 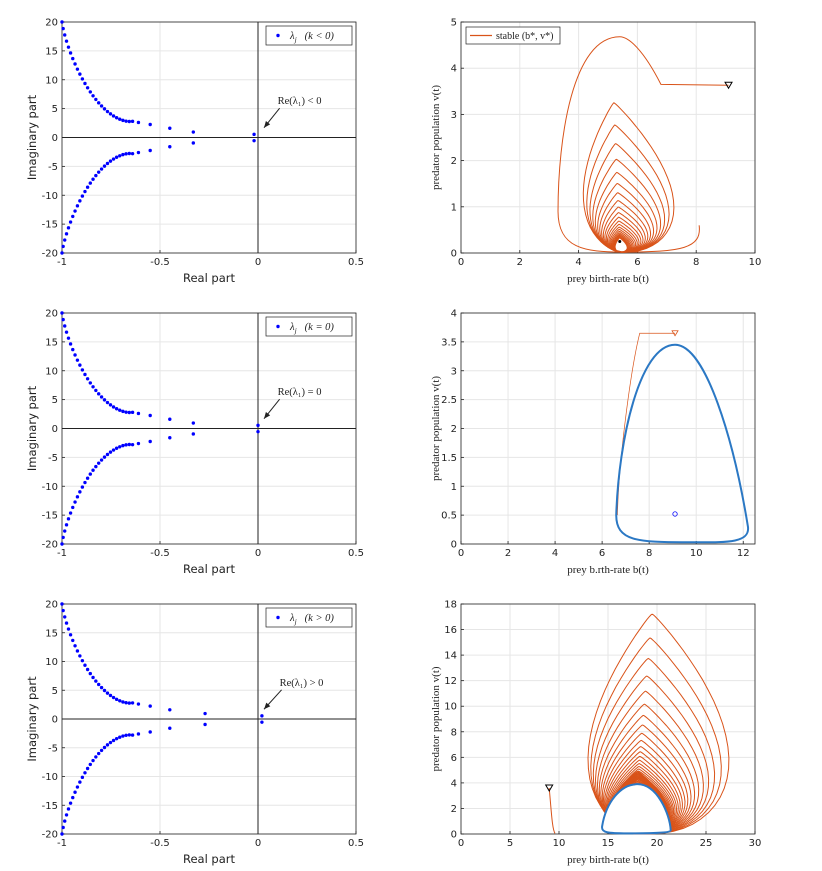 I want to click on y-tick-label: -10, so click(x=50, y=487).